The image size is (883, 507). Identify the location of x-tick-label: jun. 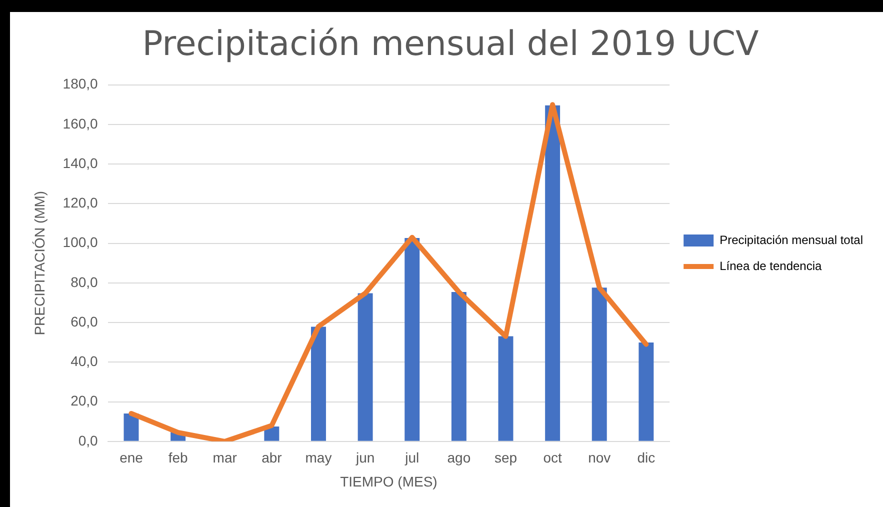
(364, 458).